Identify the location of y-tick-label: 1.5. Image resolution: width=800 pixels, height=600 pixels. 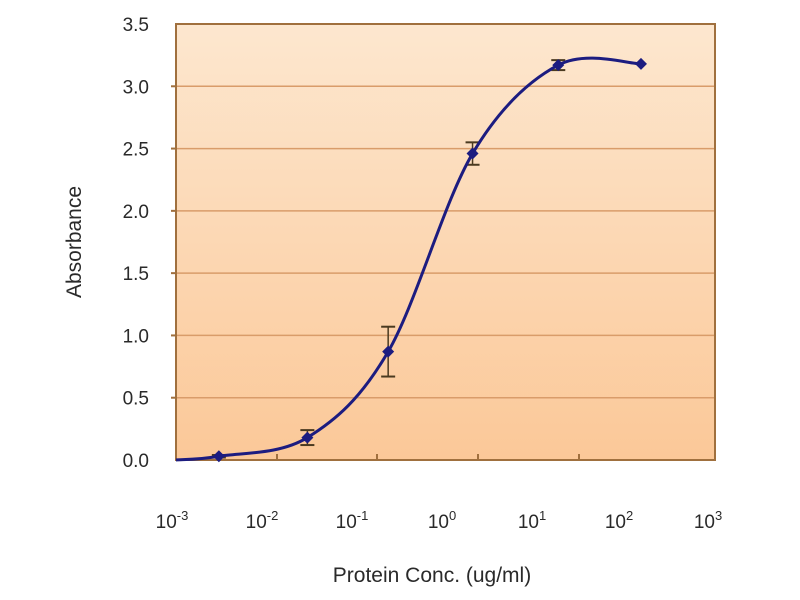
(136, 274).